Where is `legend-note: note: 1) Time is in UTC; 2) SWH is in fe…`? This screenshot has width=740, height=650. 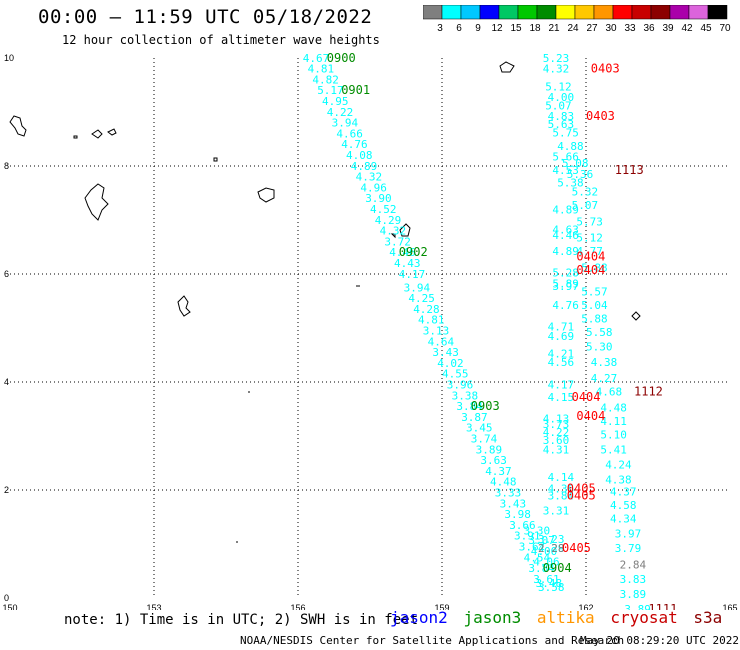
legend-note: note: 1) Time is in UTC; 2) SWH is in fe… is located at coordinates (241, 620).